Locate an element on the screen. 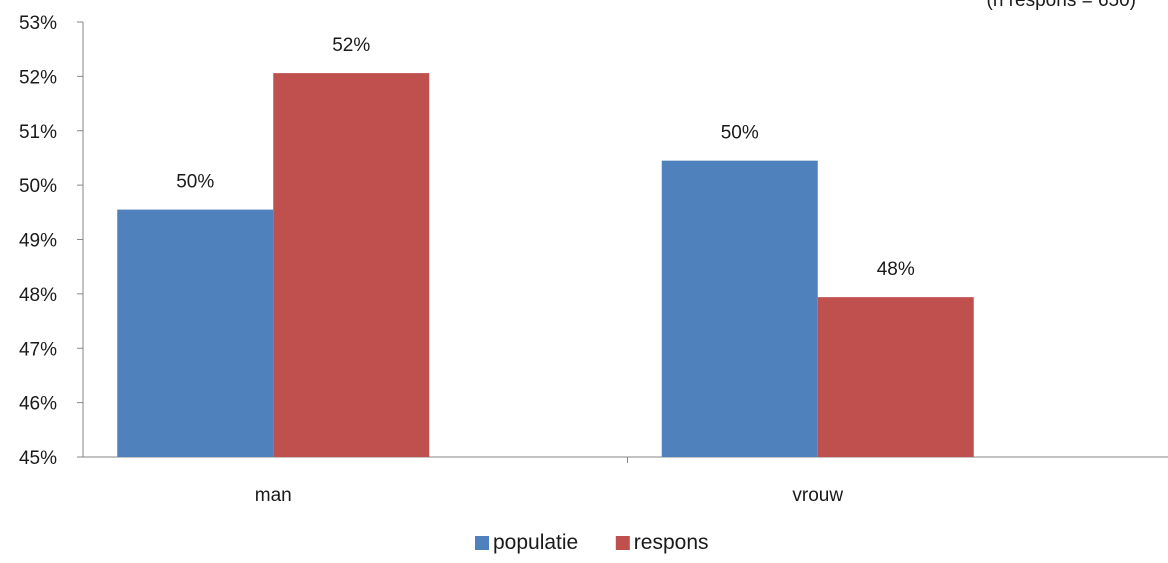  bar-populatie-vrouw is located at coordinates (739, 308).